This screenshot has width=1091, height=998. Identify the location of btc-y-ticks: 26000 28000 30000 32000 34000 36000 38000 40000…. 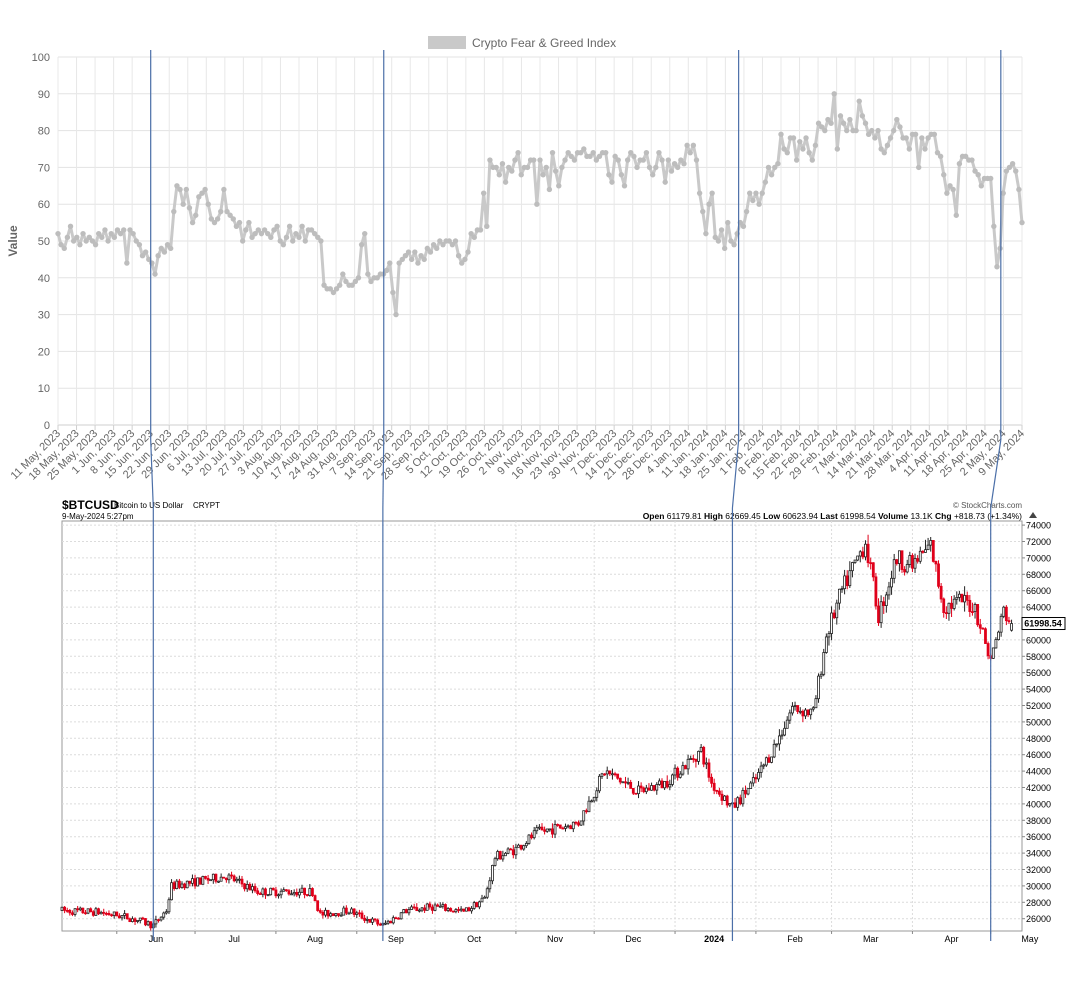
(1036, 722).